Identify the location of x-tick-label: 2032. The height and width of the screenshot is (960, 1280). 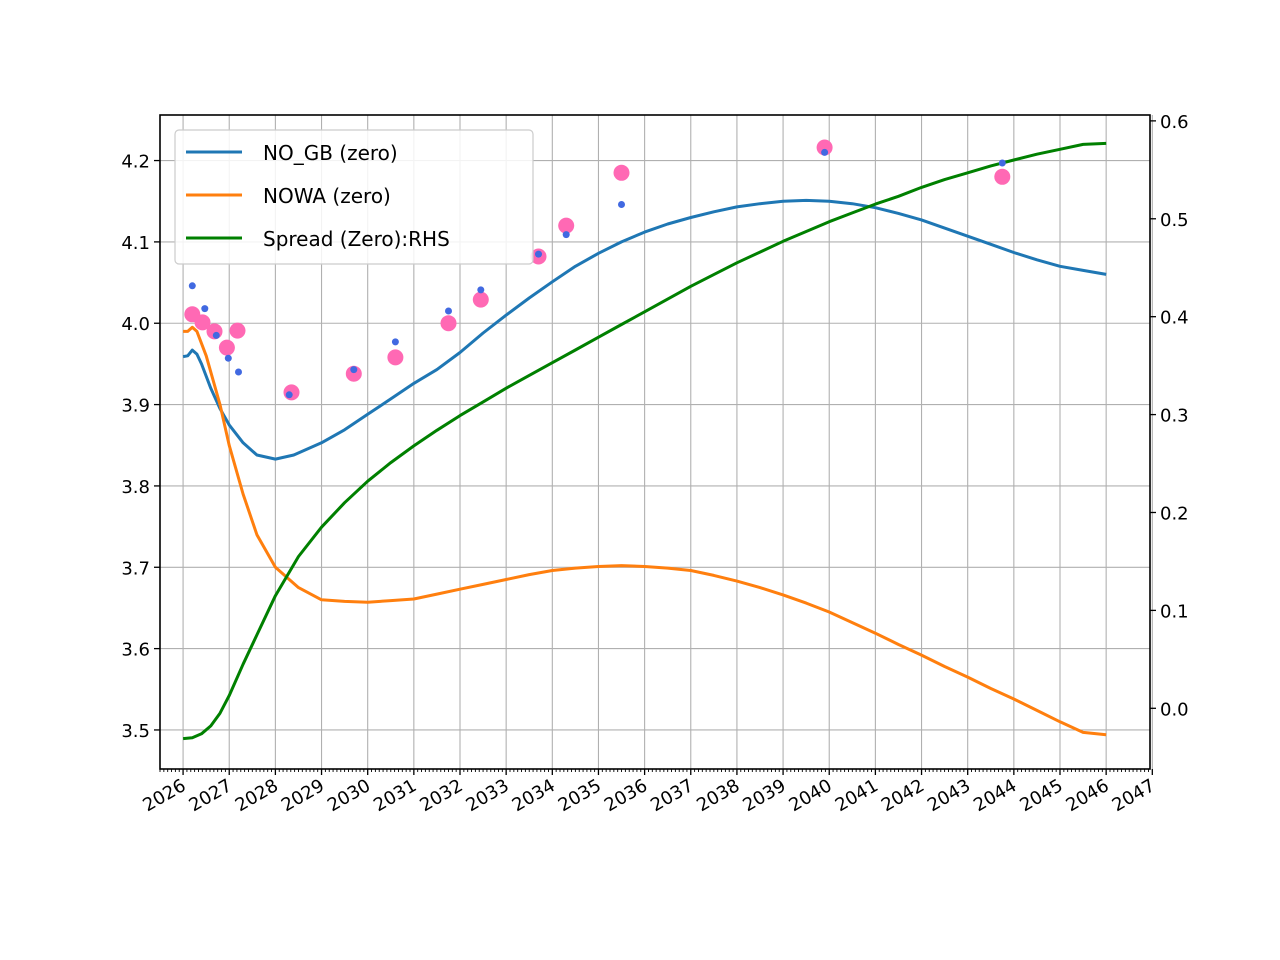
(441, 795).